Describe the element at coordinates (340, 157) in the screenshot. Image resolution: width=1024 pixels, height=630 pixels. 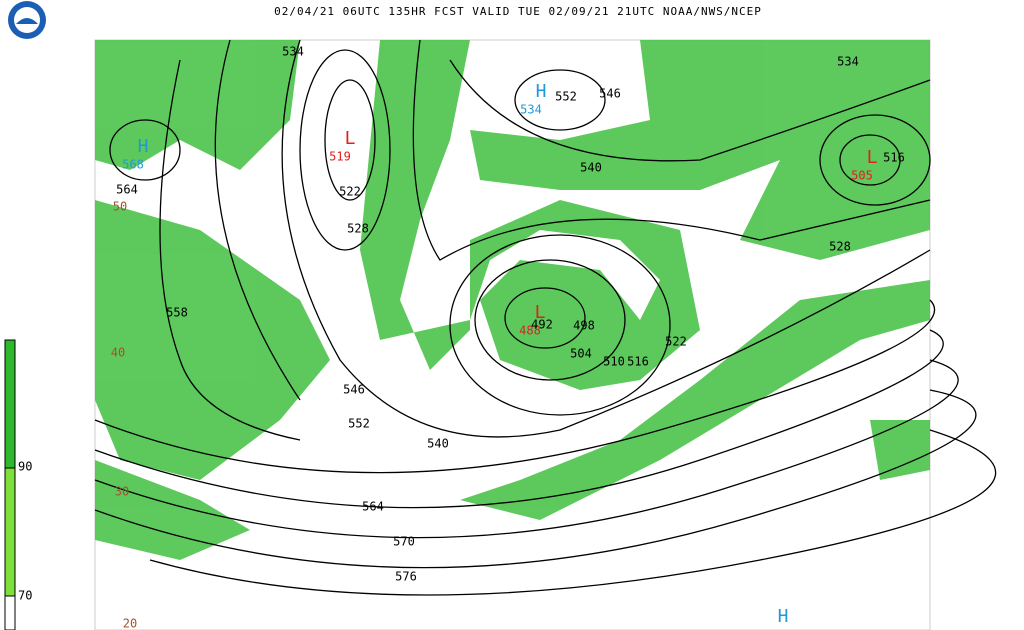
I see `center-value: 519` at that location.